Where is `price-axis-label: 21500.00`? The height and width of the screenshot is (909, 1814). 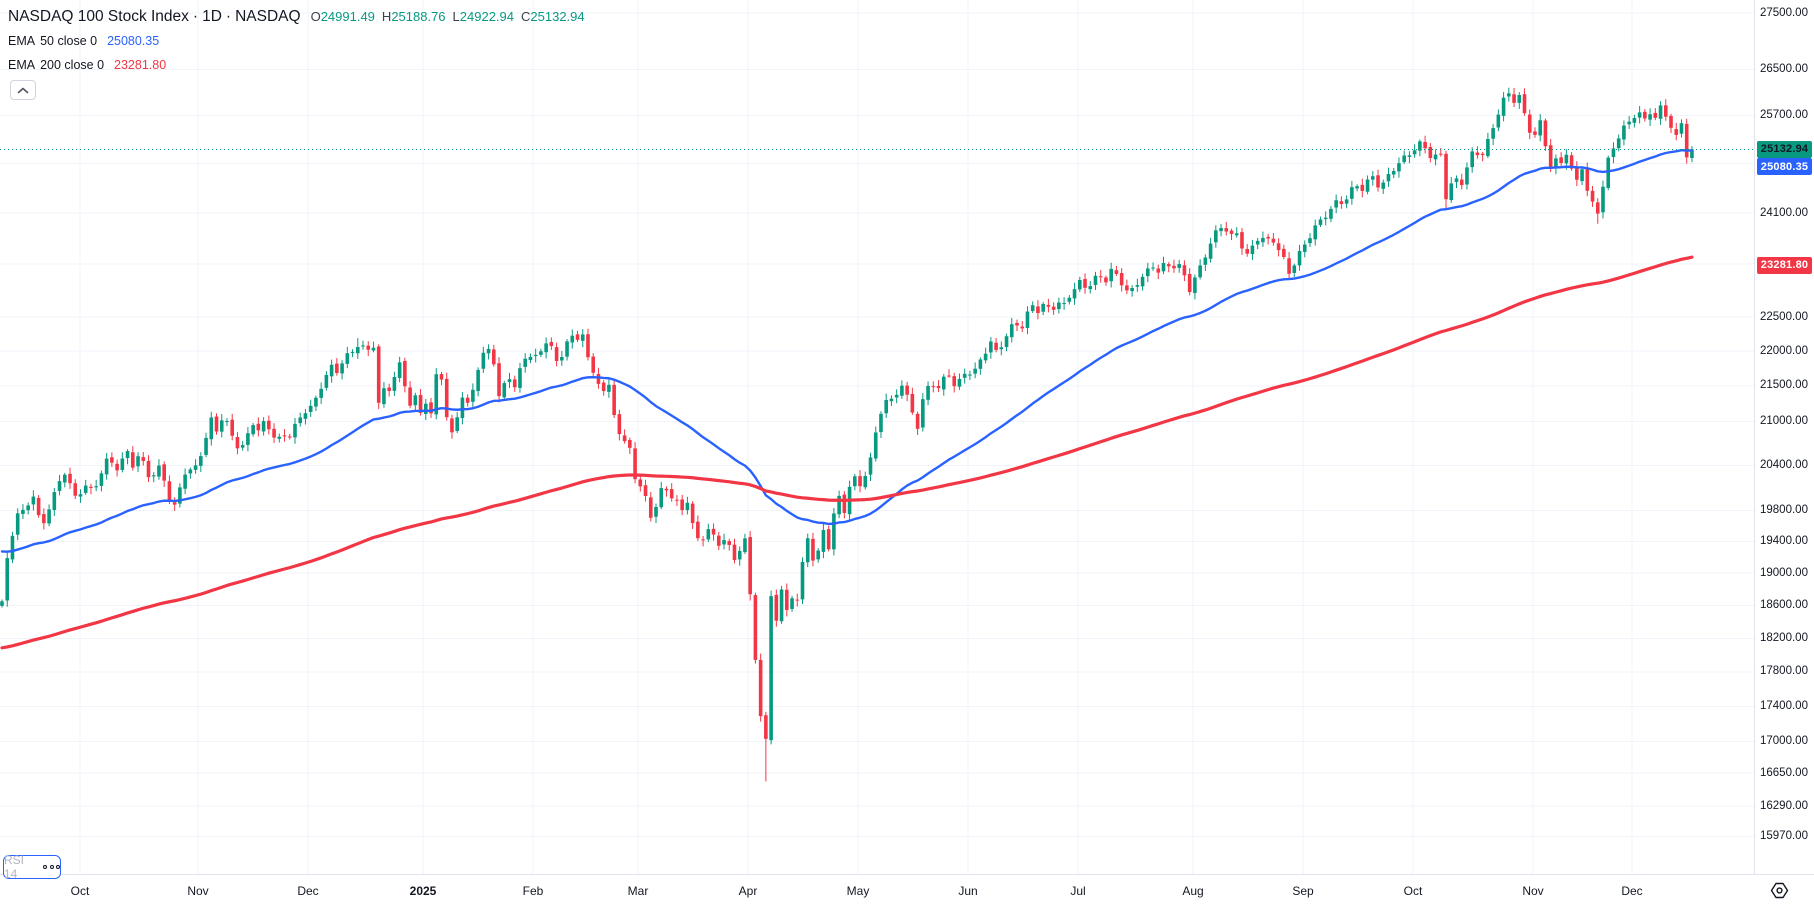
price-axis-label: 21500.00 is located at coordinates (1784, 385).